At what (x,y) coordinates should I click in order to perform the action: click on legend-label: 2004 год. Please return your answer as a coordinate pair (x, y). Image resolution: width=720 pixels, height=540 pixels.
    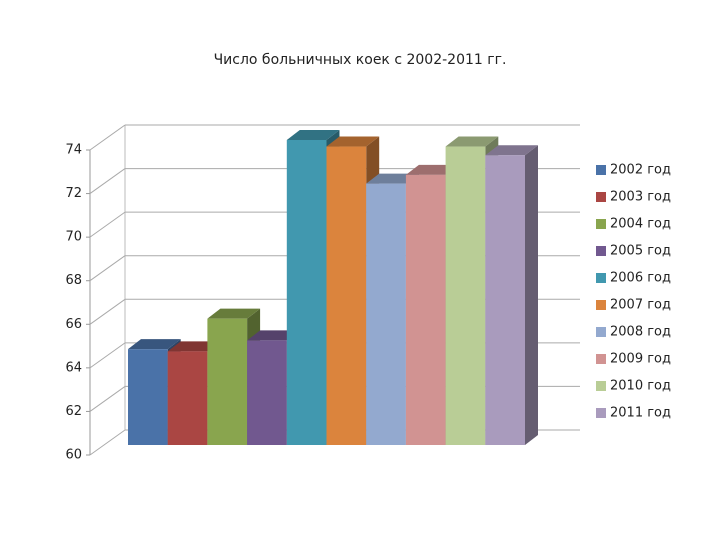
    Looking at the image, I should click on (640, 224).